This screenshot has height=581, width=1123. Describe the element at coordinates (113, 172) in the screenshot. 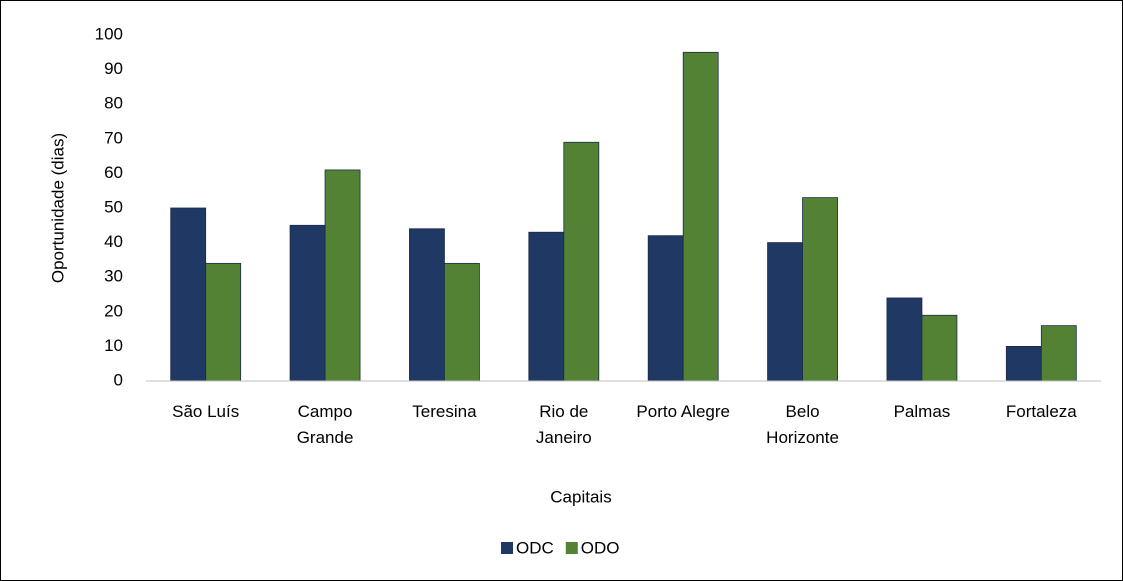

I see `y-tick-label: 60` at that location.